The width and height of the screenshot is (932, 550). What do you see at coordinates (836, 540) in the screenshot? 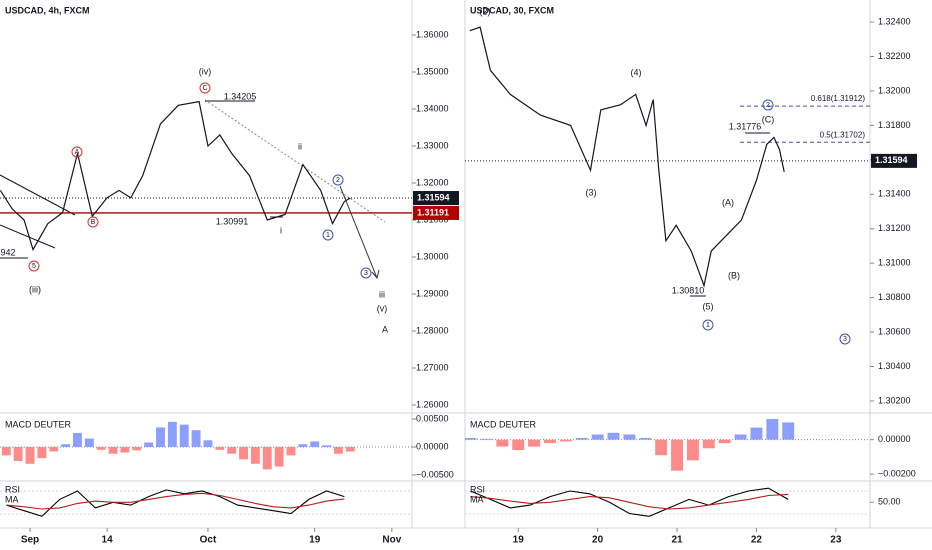
I see `x-tick-label: 23` at bounding box center [836, 540].